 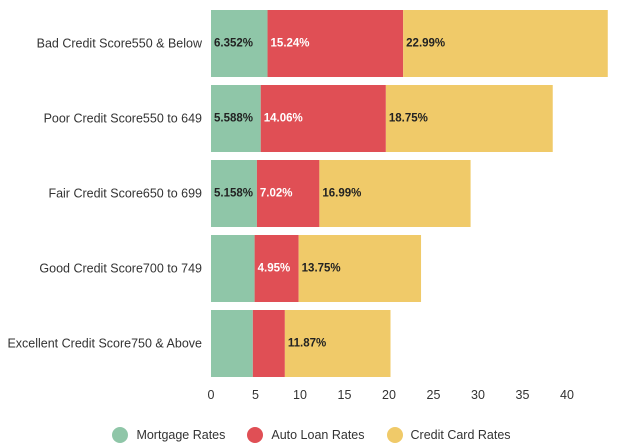 I want to click on legend-item: Mortgage Rates, so click(x=168, y=435).